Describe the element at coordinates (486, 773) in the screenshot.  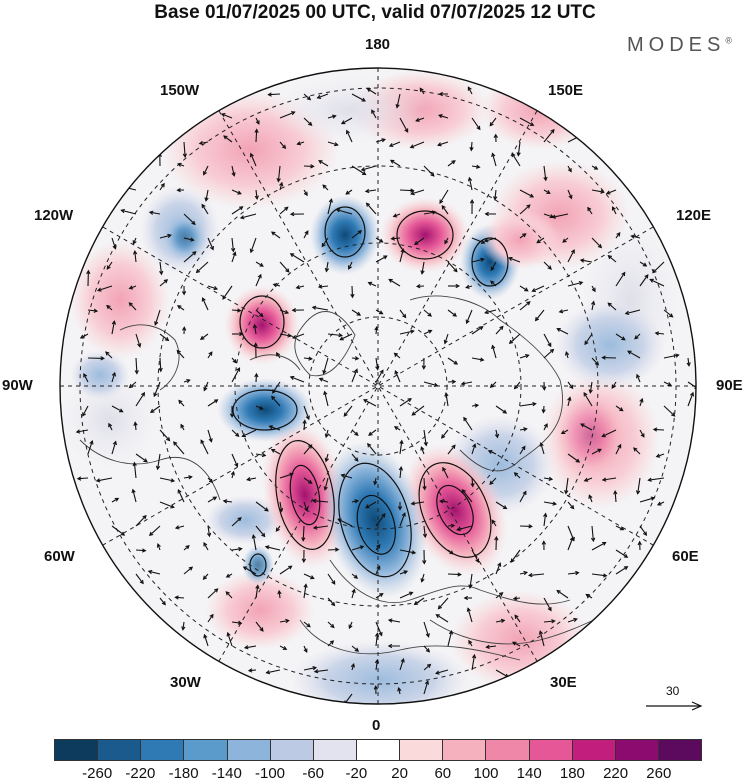
I see `colorbar-tick-label: 100` at that location.